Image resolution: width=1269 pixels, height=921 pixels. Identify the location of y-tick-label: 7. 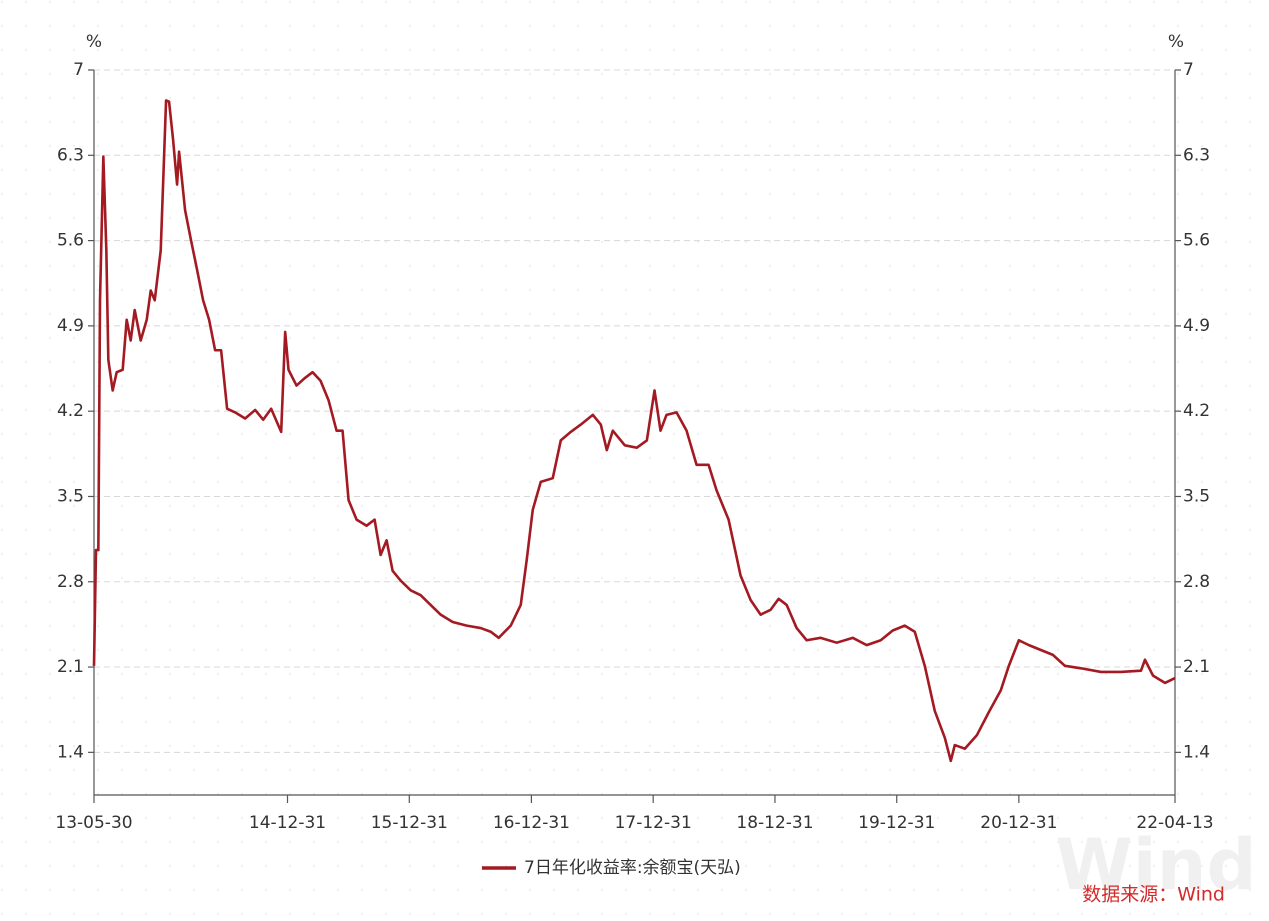
(78, 70).